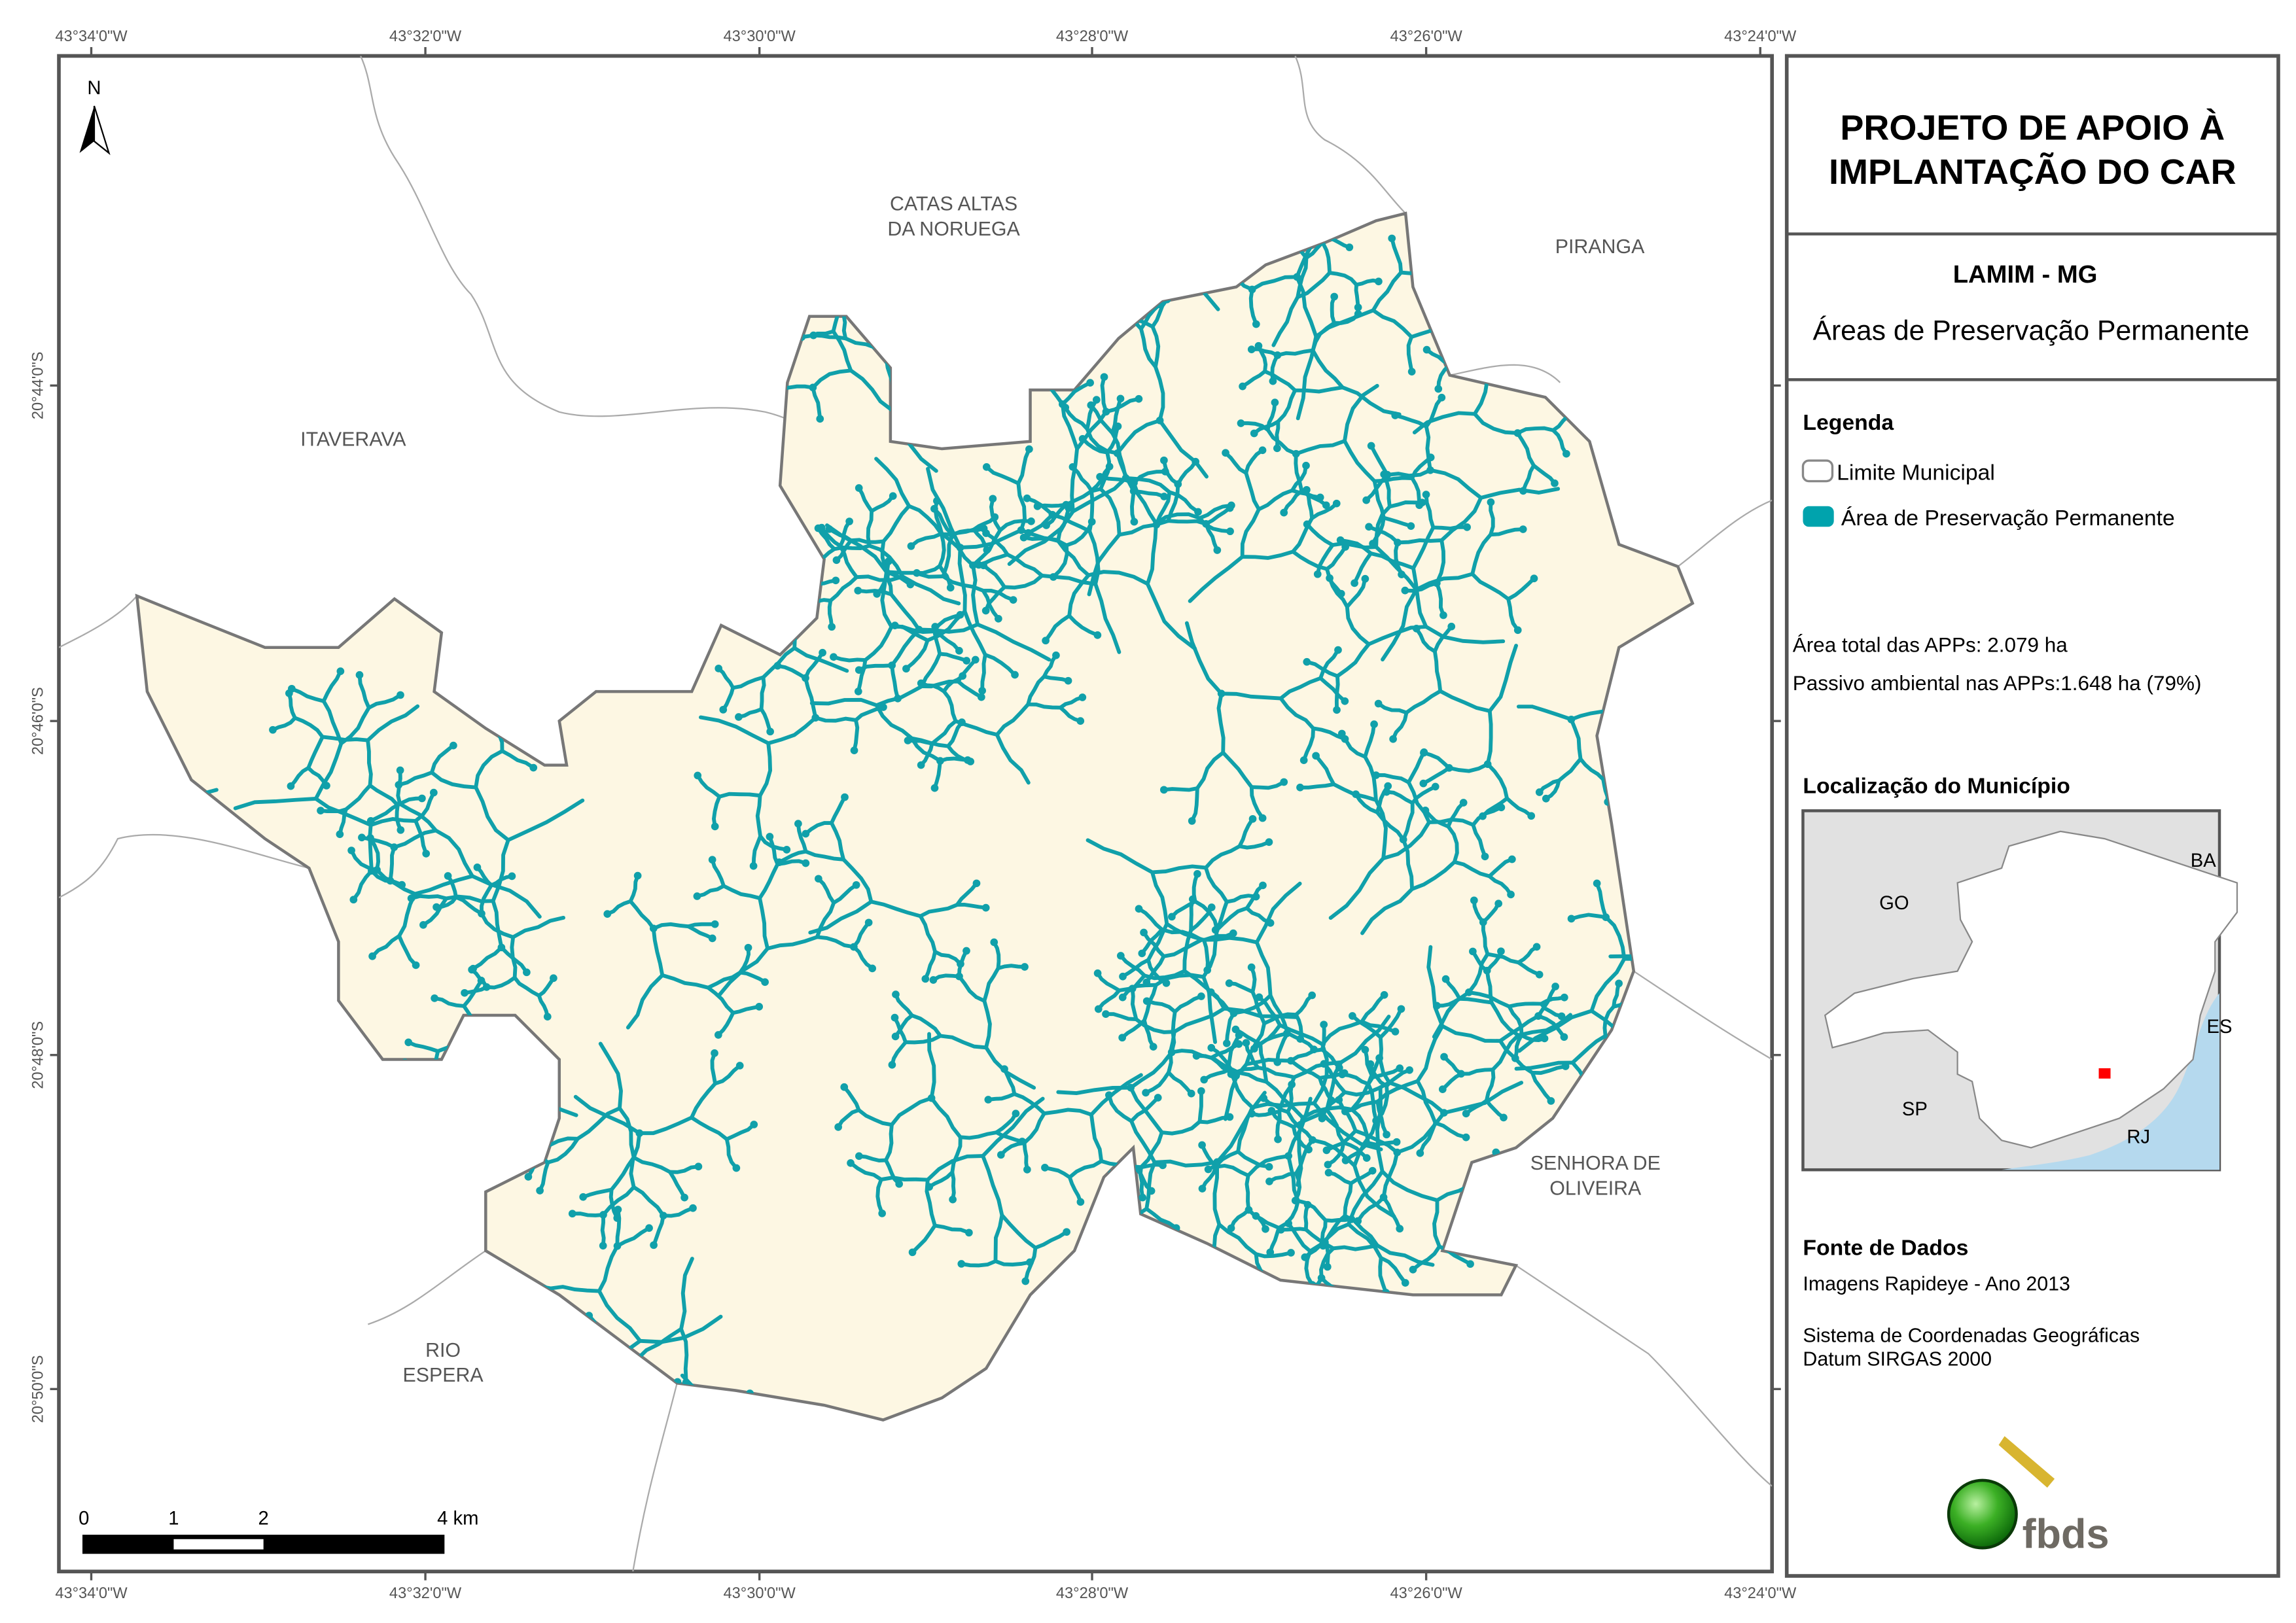  What do you see at coordinates (1971, 1336) in the screenshot?
I see `source-line: Sistema de Coordenadas Geográficas` at bounding box center [1971, 1336].